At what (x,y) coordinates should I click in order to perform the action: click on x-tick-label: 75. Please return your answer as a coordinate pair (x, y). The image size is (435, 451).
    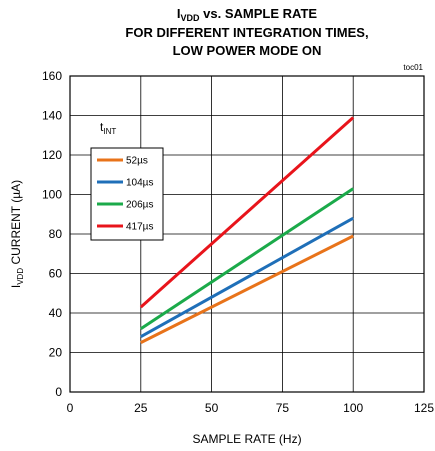
    Looking at the image, I should click on (283, 408).